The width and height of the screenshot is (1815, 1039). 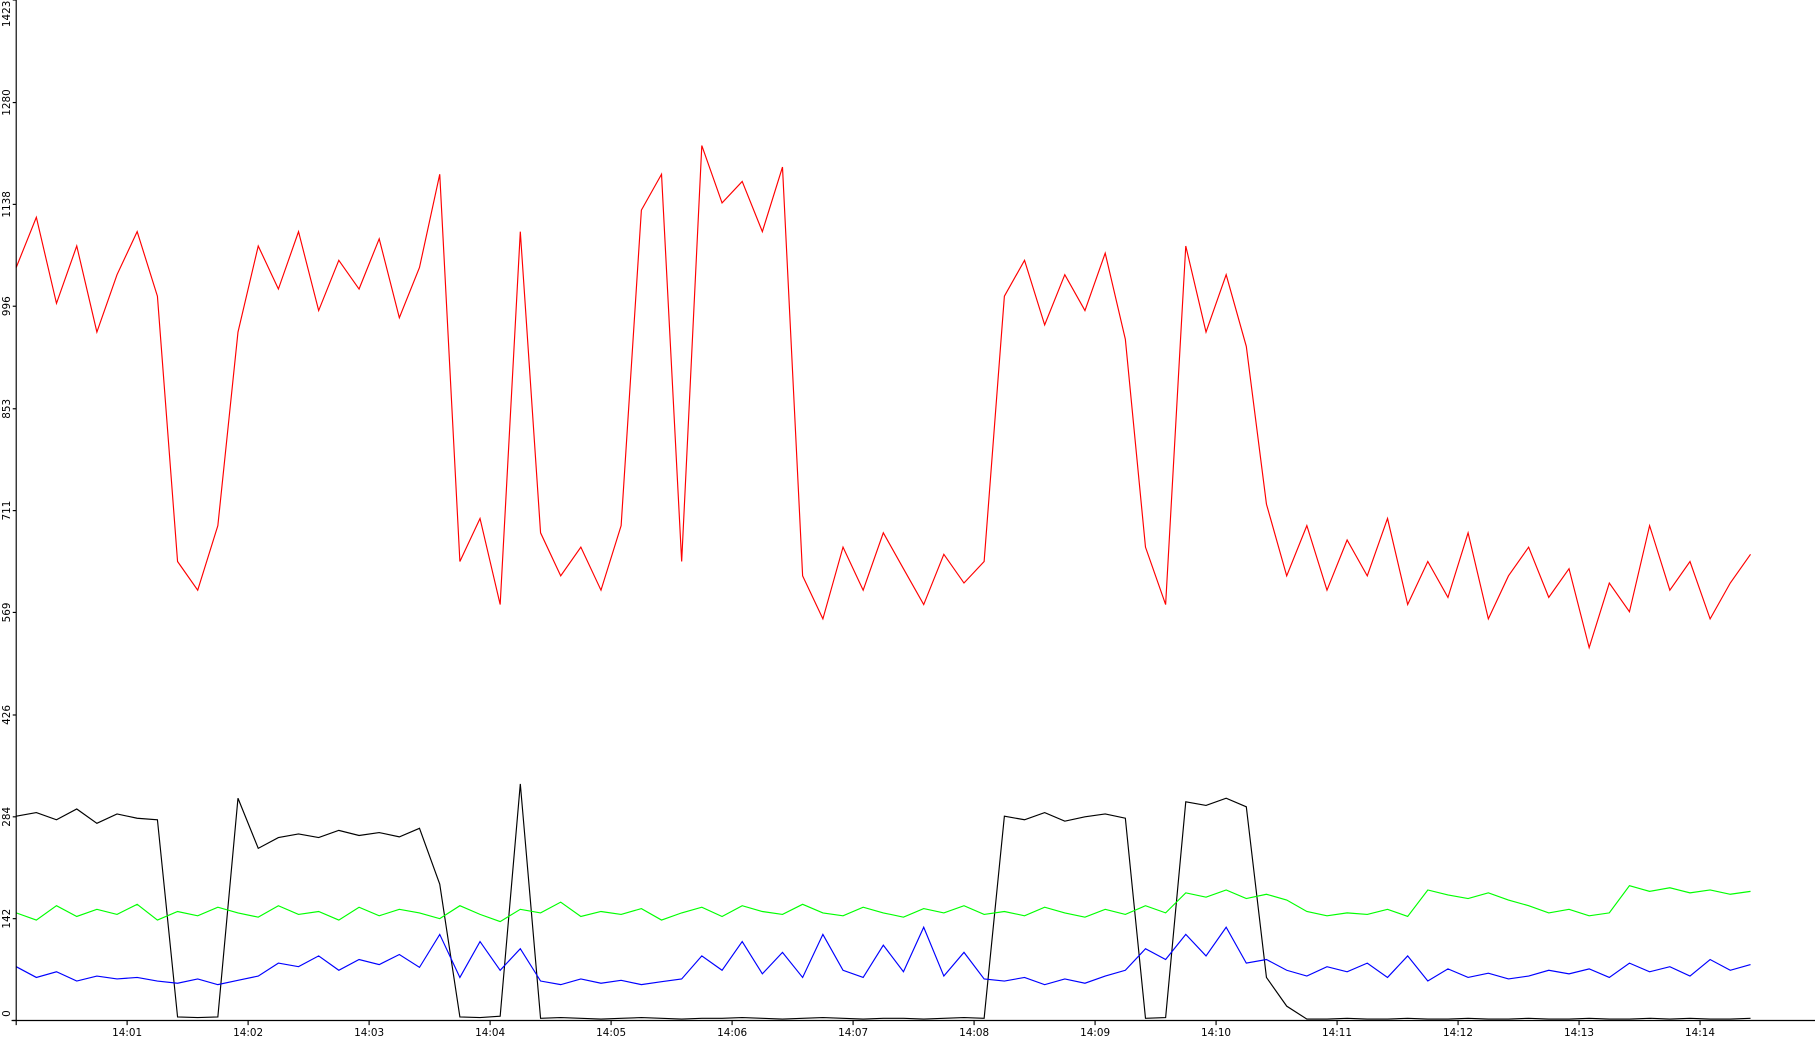 I want to click on y-tick-label: 284, so click(x=7, y=817).